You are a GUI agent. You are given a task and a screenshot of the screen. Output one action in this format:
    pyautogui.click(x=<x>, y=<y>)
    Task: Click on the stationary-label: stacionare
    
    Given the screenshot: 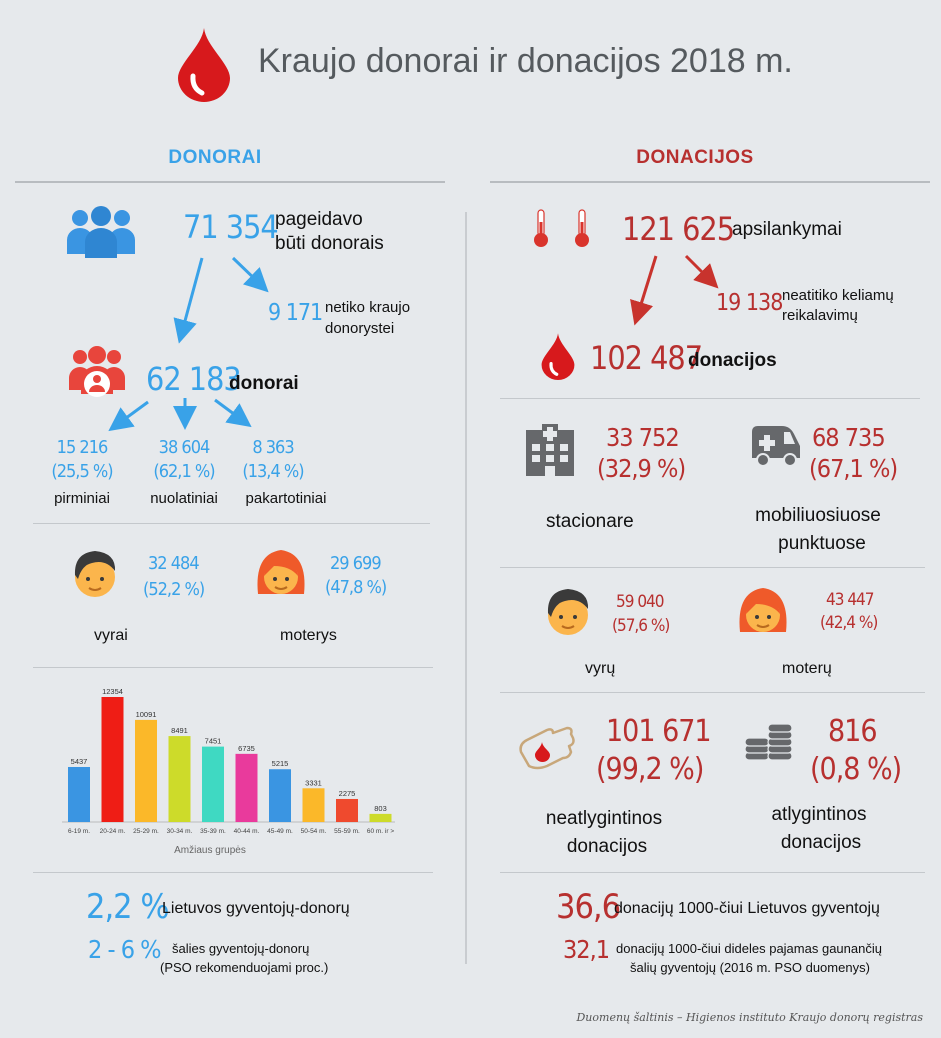 What is the action you would take?
    pyautogui.click(x=590, y=521)
    